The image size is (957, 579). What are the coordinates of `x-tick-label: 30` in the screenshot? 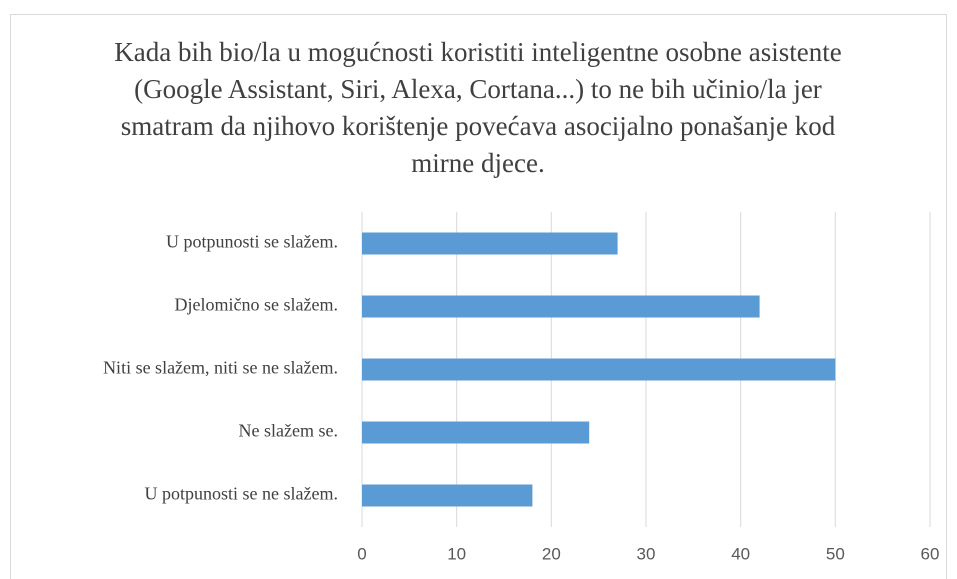 It's located at (646, 553).